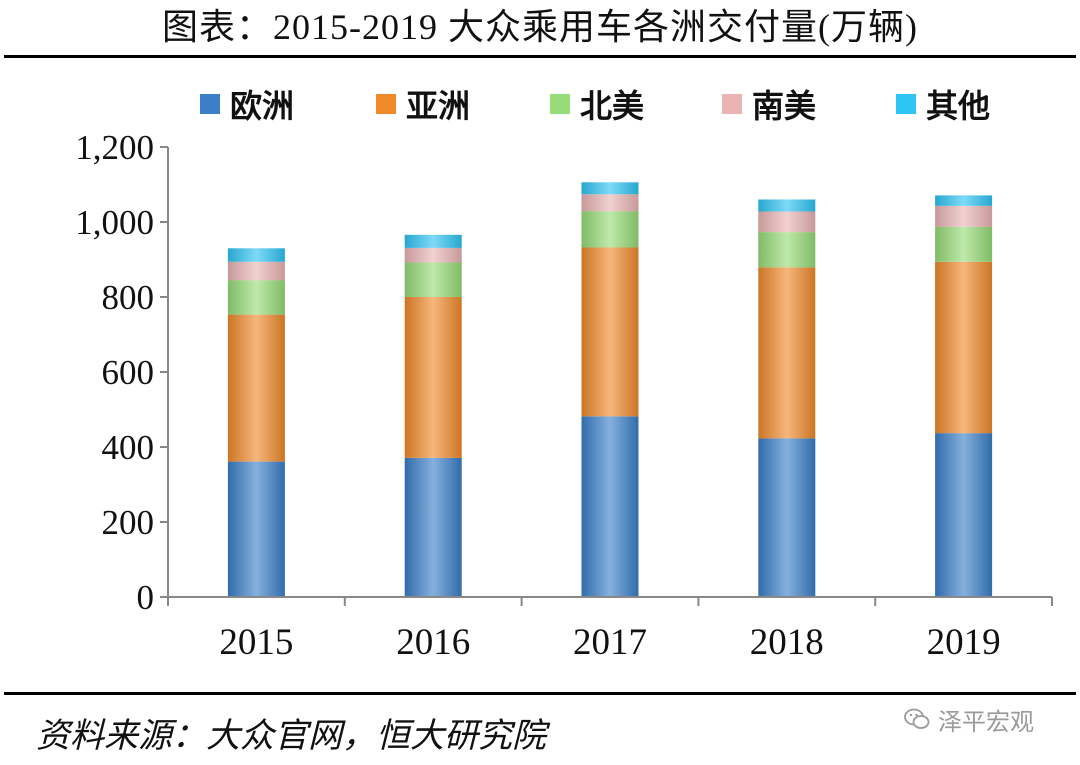  I want to click on bar-other-2015, so click(256, 255).